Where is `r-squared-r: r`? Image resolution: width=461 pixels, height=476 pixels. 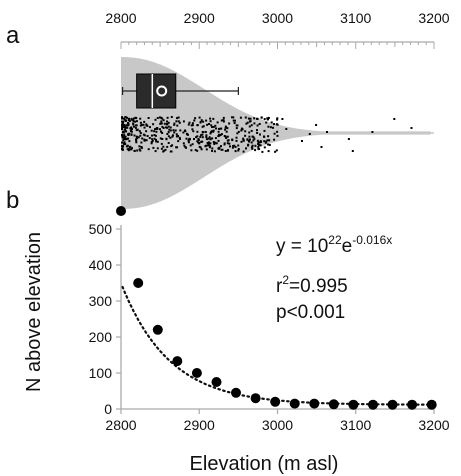 r-squared-r: r is located at coordinates (279, 286).